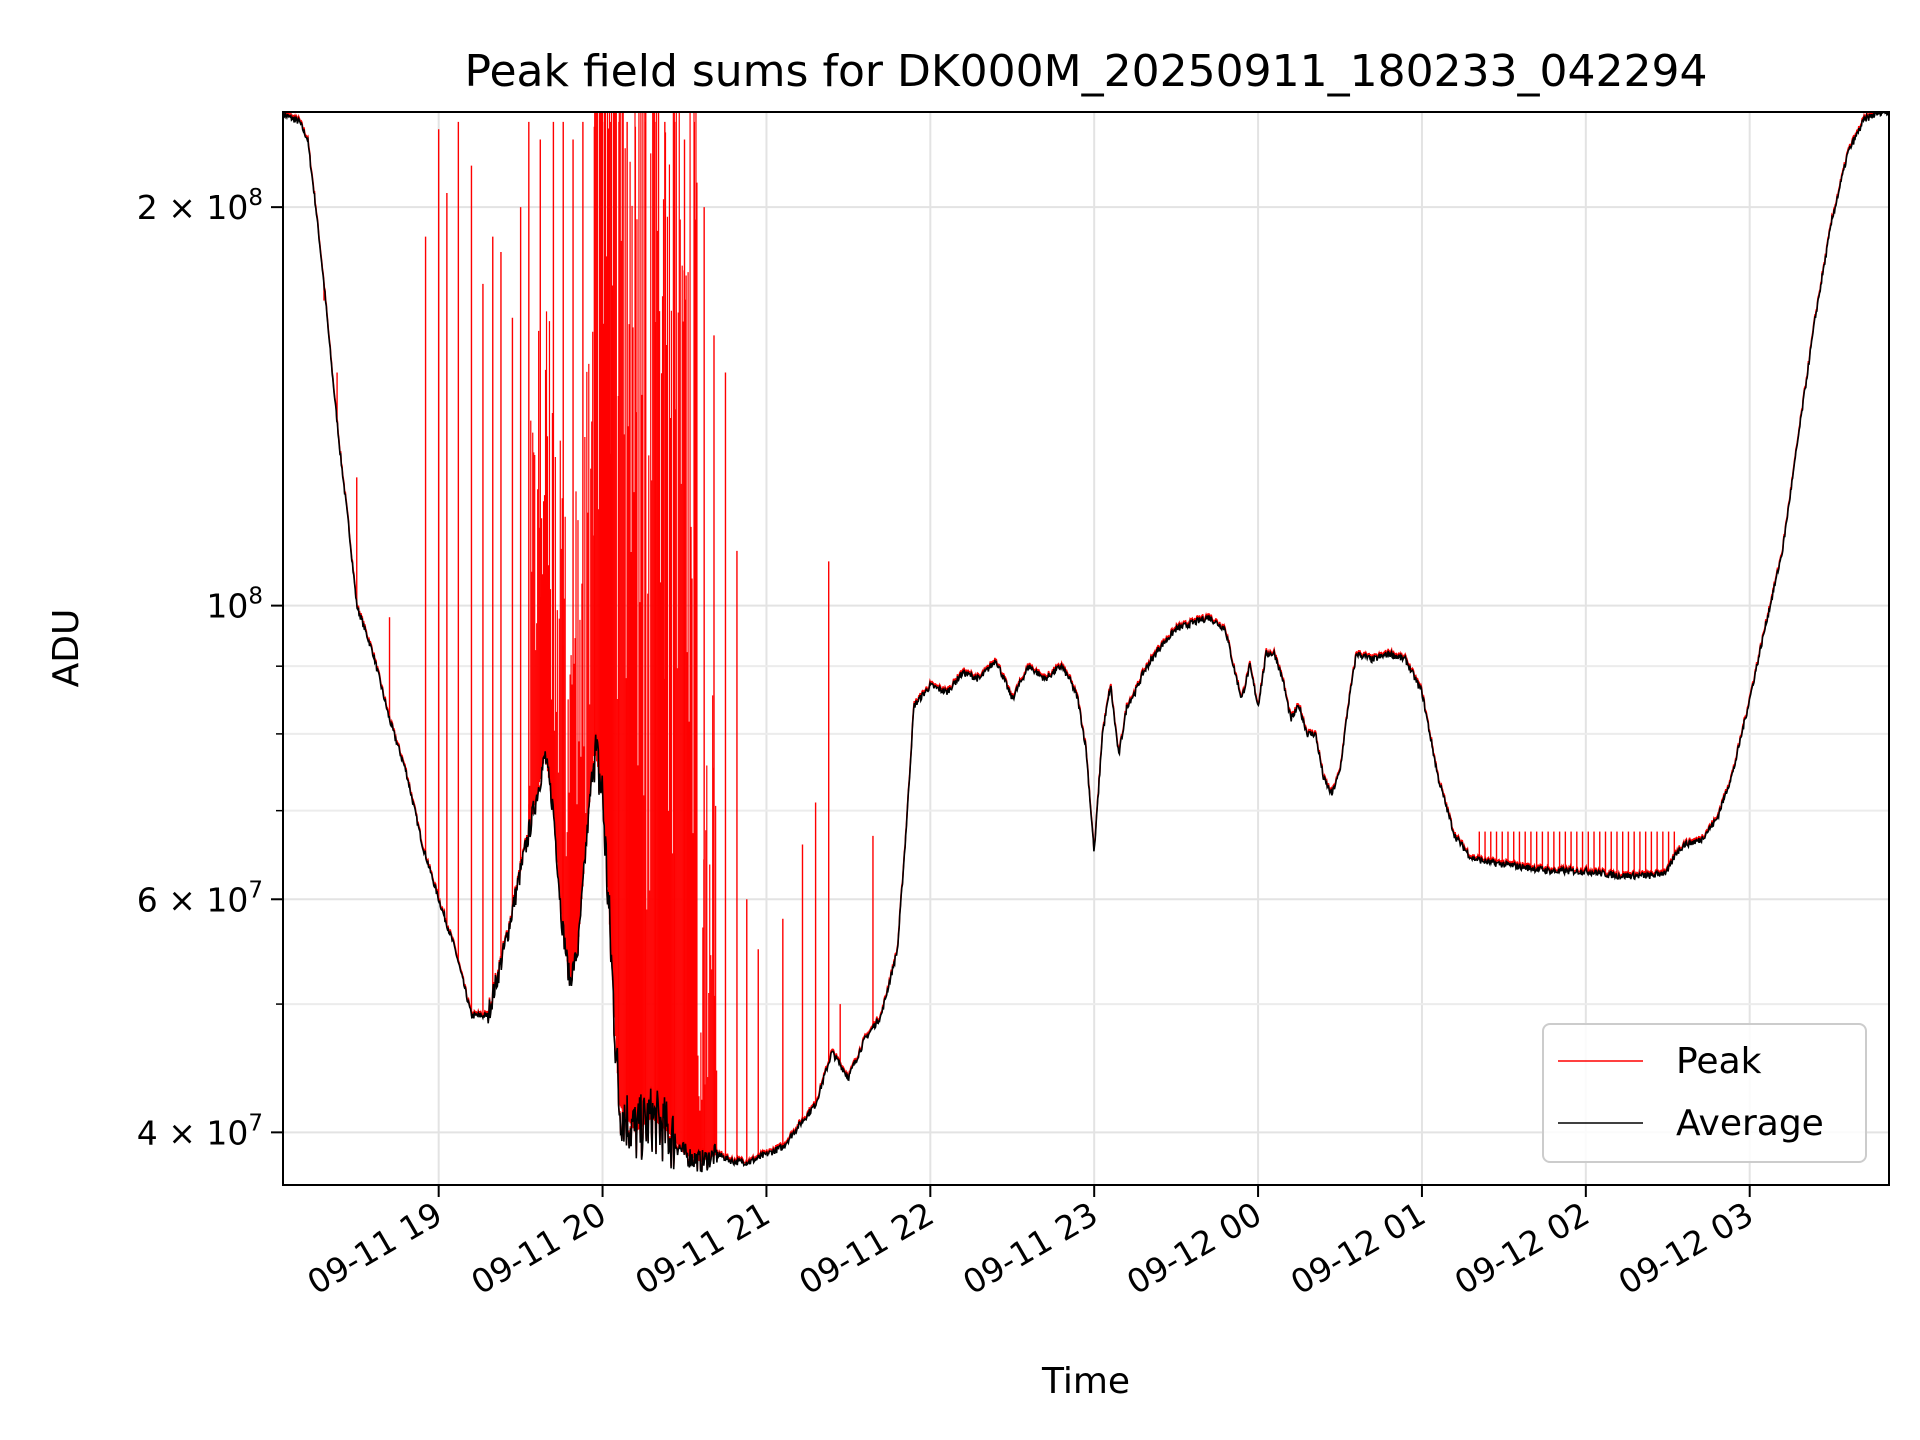 This screenshot has height=1440, width=1920. What do you see at coordinates (234, 605) in the screenshot?
I see `y-tick-label: 108` at bounding box center [234, 605].